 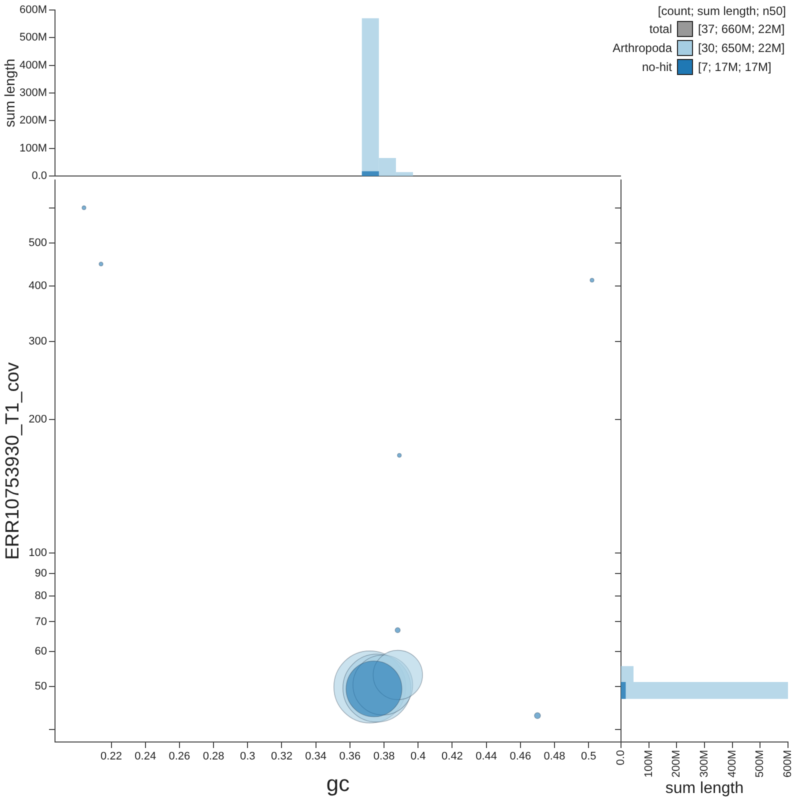 I want to click on legend-label: Arthropoda, so click(x=642, y=48).